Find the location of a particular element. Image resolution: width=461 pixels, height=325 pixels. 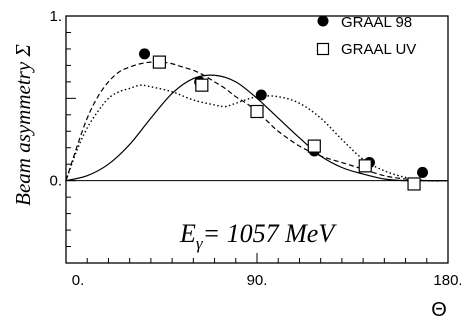

energy-annotation-subscript: γ is located at coordinates (200, 243).